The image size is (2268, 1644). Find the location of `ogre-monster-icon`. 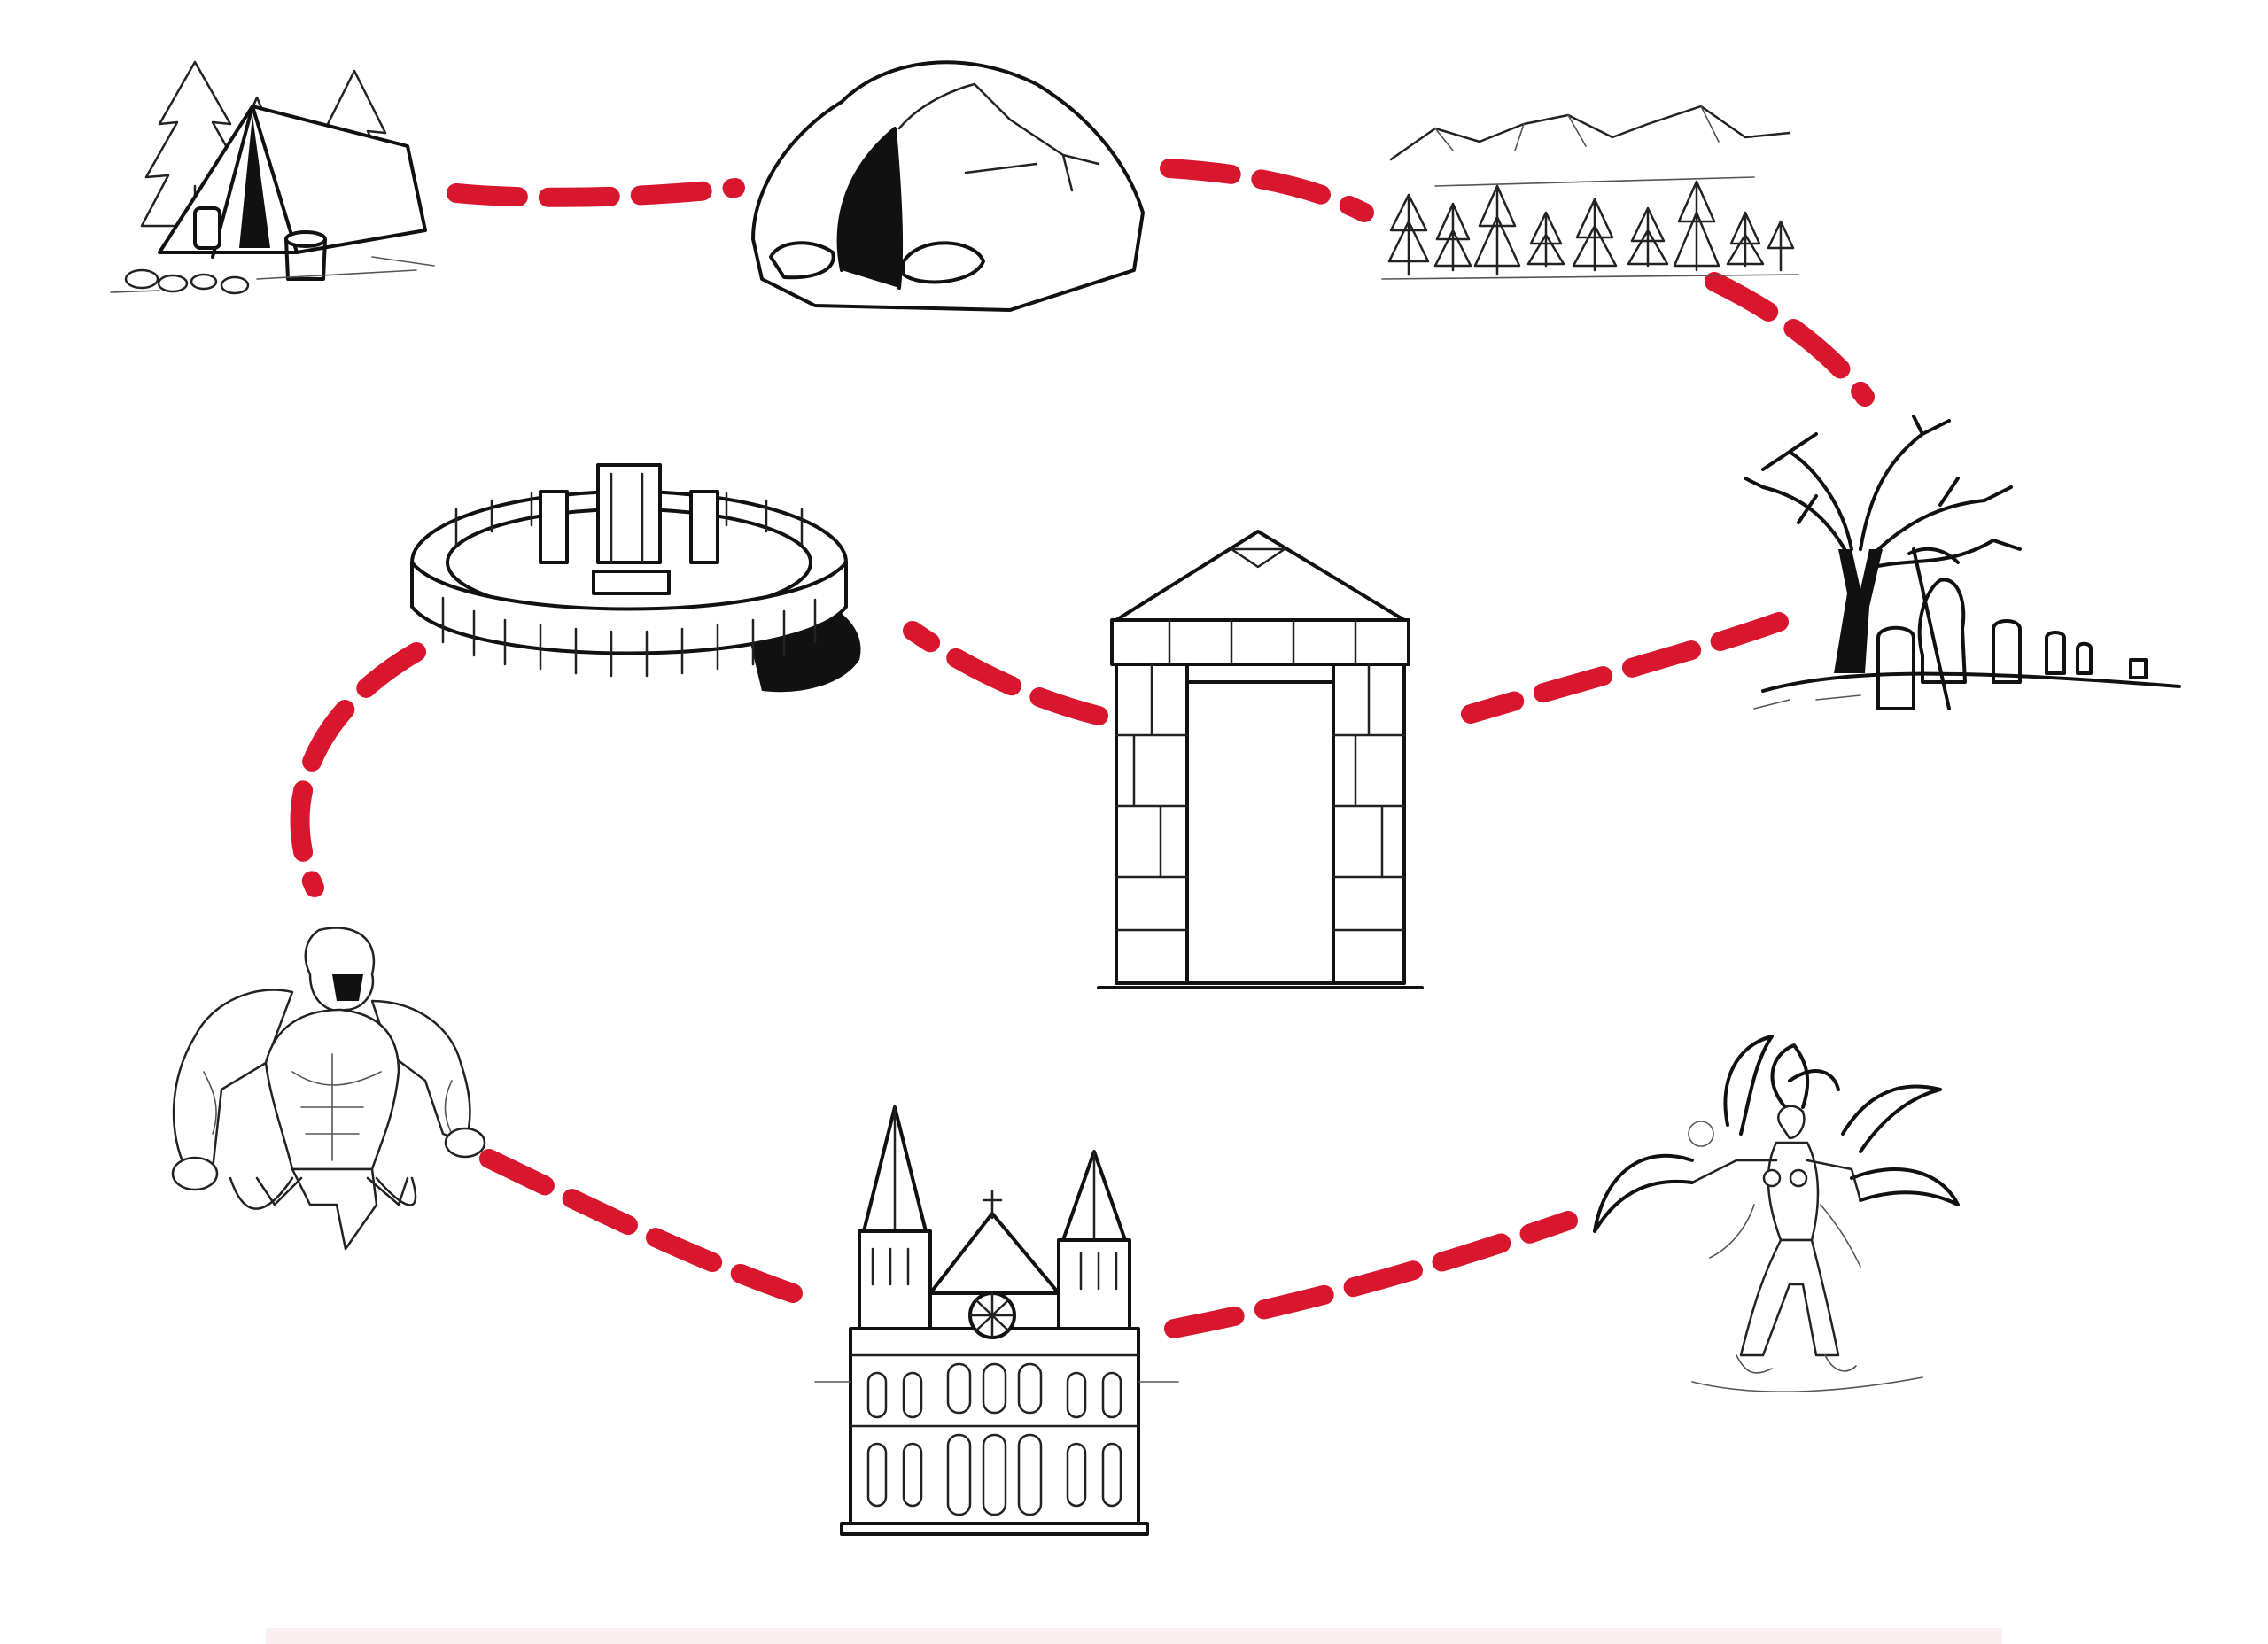

ogre-monster-icon is located at coordinates (328, 1089).